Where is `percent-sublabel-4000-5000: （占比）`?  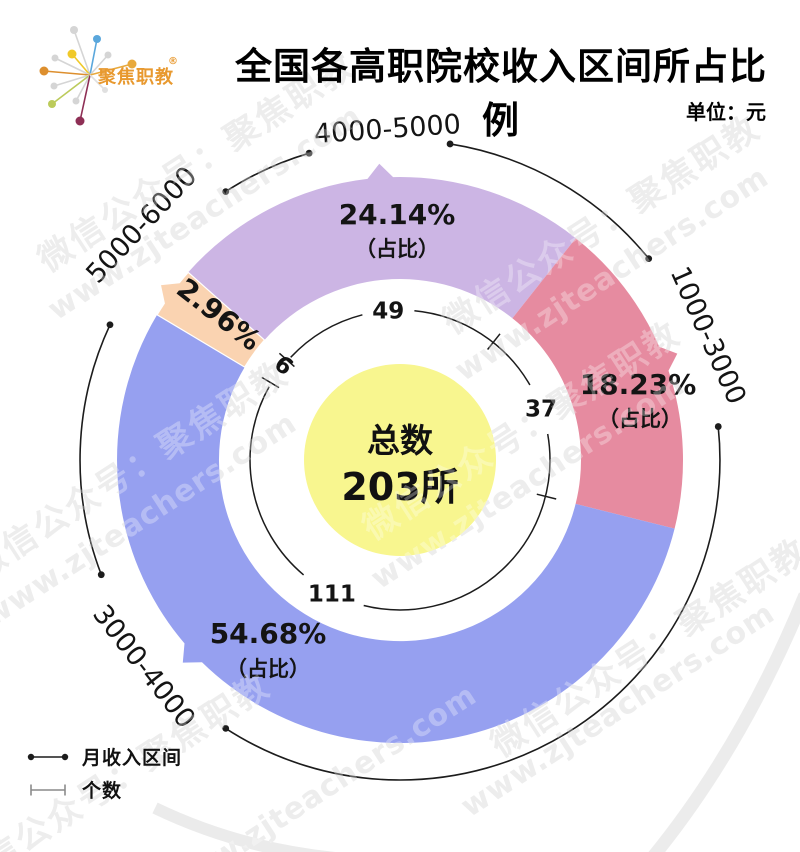 percent-sublabel-4000-5000: （占比） is located at coordinates (397, 249).